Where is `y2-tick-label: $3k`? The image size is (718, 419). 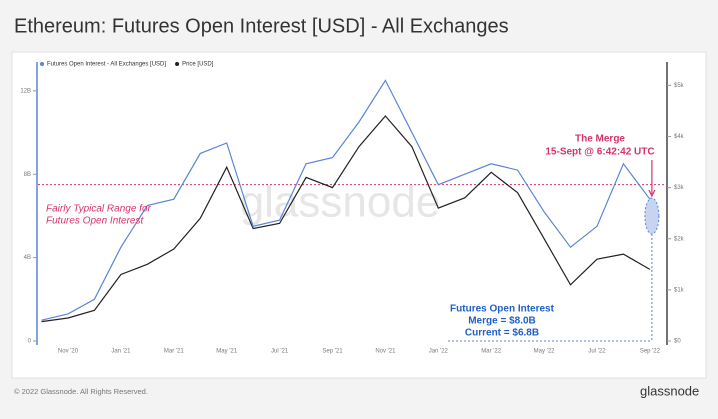 y2-tick-label: $3k is located at coordinates (679, 188).